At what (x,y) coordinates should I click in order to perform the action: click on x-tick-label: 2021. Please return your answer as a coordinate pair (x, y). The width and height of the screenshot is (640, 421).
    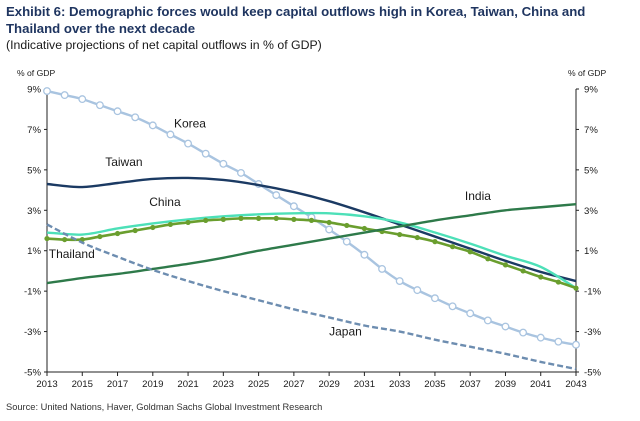
    Looking at the image, I should click on (187, 384).